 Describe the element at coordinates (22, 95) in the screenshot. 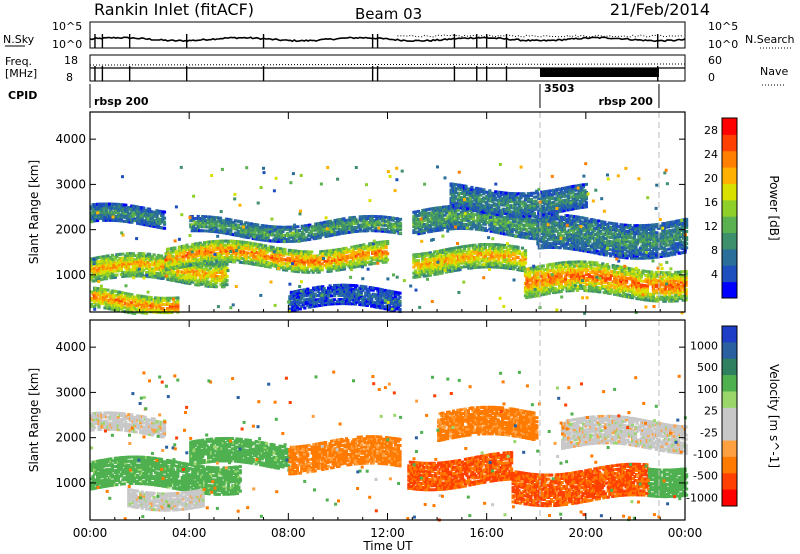

I see `cpid-label: CPID` at that location.